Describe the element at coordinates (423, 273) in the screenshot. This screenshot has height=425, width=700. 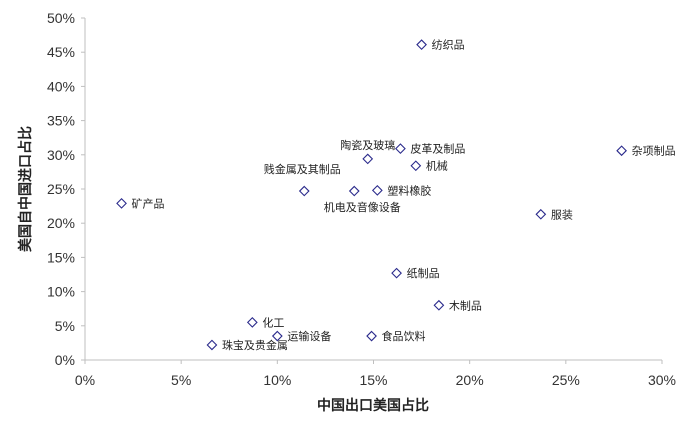
I see `data-point-label: 纸制品` at that location.